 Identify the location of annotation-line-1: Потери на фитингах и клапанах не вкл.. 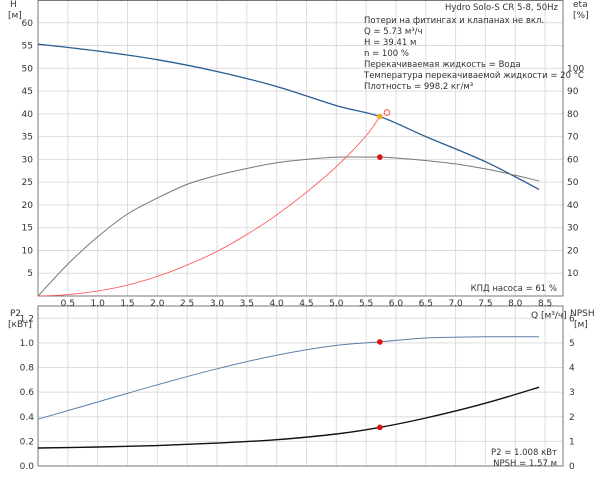
(454, 21).